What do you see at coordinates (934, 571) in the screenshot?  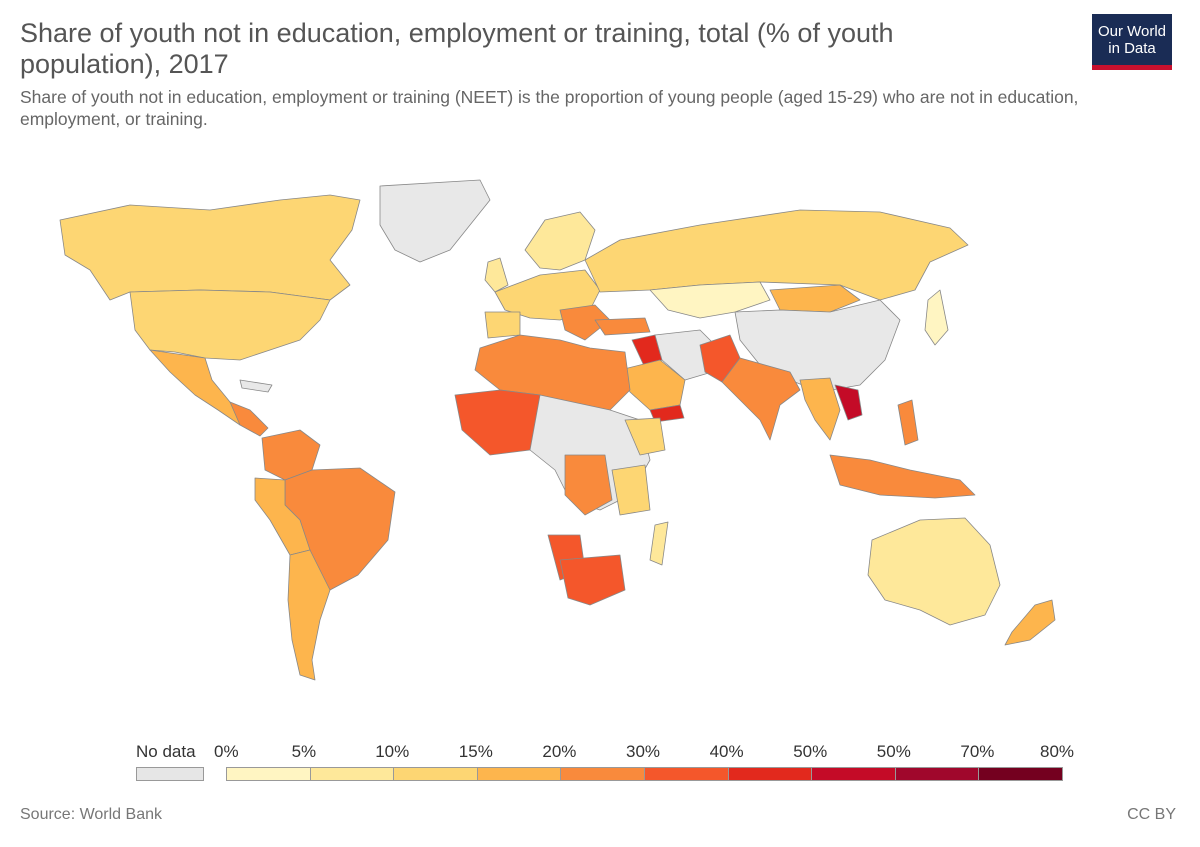 I see `australia` at bounding box center [934, 571].